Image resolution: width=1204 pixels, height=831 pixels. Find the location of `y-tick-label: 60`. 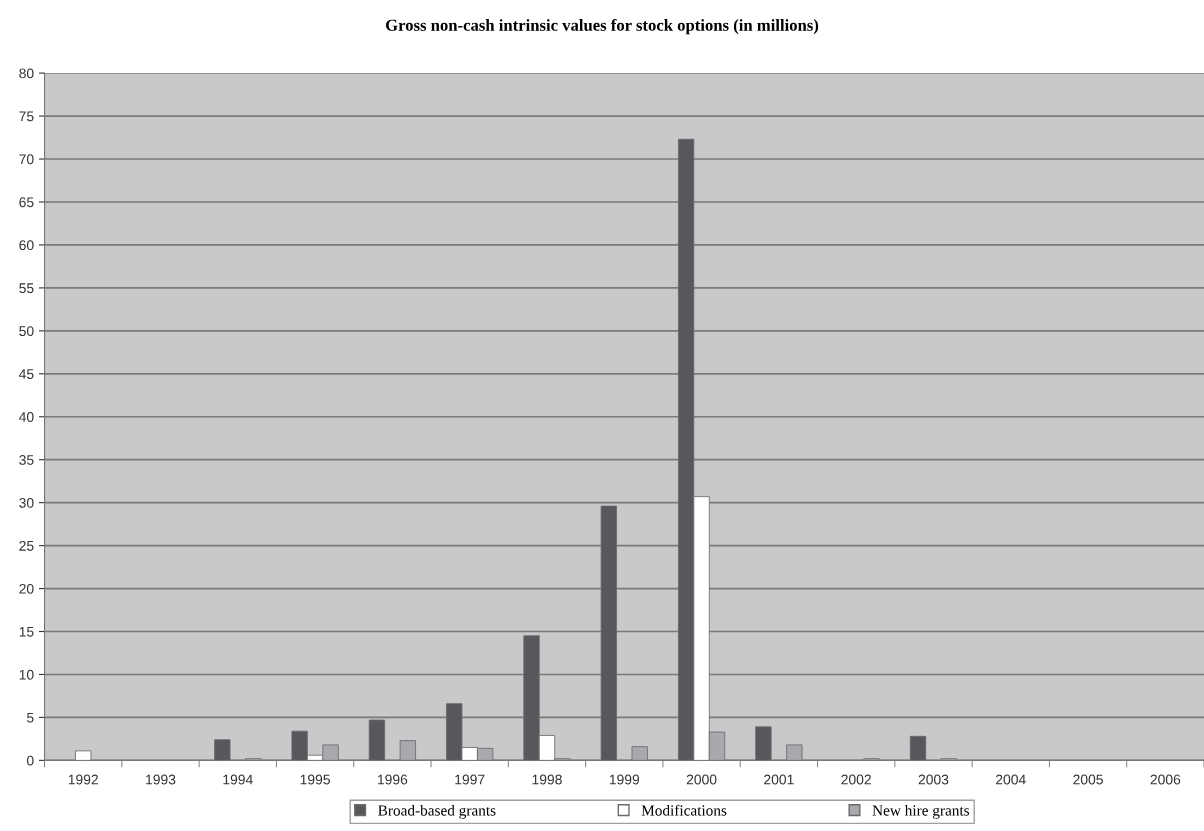

y-tick-label: 60 is located at coordinates (26, 245).